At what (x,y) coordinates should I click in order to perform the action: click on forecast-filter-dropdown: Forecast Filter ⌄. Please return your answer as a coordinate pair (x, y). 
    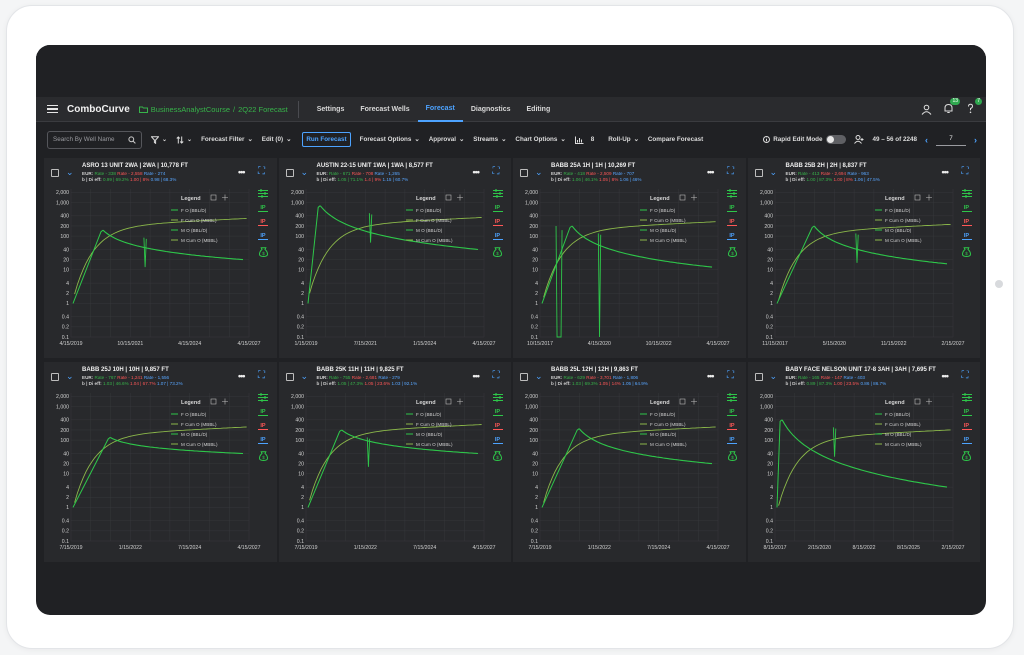
    Looking at the image, I should click on (227, 139).